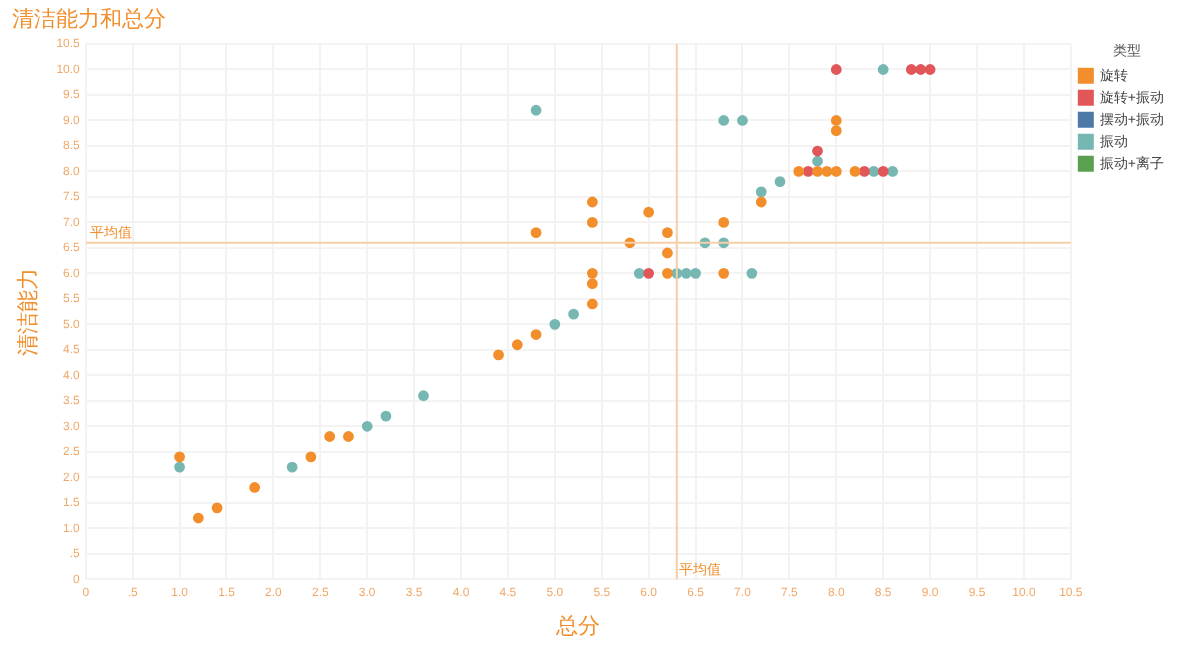 This screenshot has width=1200, height=652. I want to click on y-axis-title: 清洁能力, so click(28, 311).